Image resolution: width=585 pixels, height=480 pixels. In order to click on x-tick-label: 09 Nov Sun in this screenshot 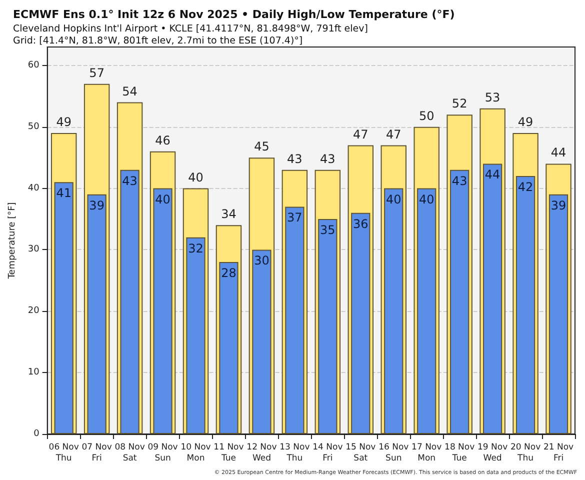, I will do `click(163, 453)`.